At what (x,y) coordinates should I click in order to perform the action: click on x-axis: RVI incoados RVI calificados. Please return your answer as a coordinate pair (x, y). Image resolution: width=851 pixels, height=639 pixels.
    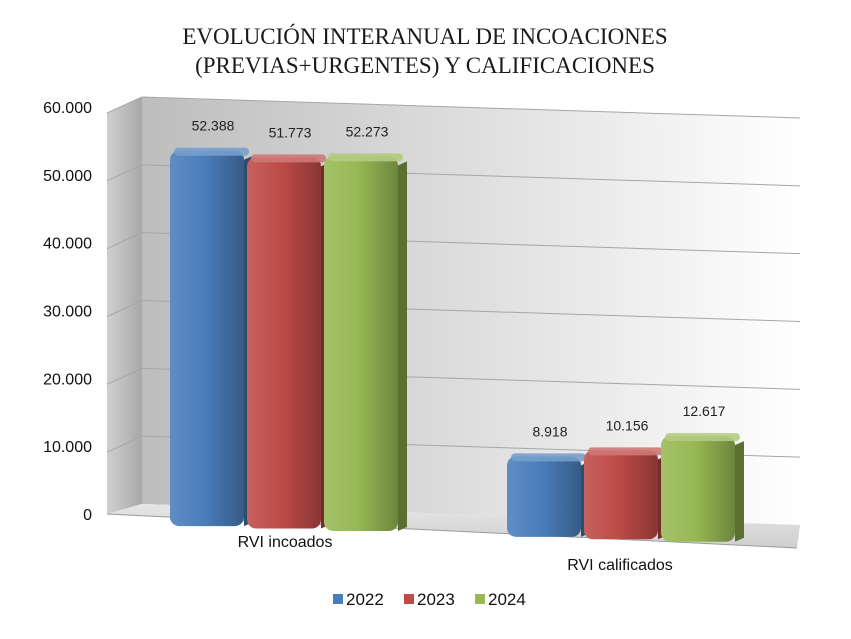
    Looking at the image, I should click on (455, 554).